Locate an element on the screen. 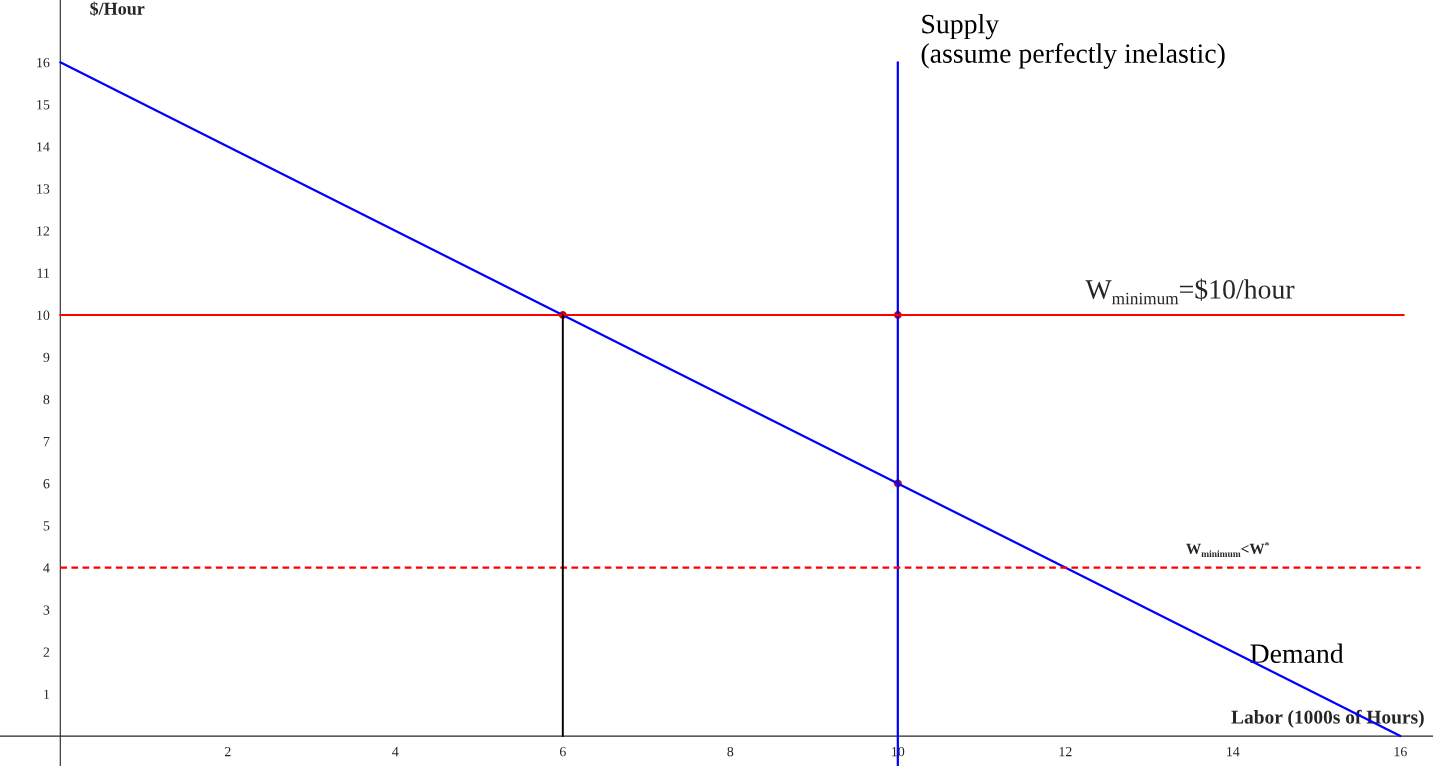 The width and height of the screenshot is (1433, 766). x-tick-label: 2 is located at coordinates (227, 751).